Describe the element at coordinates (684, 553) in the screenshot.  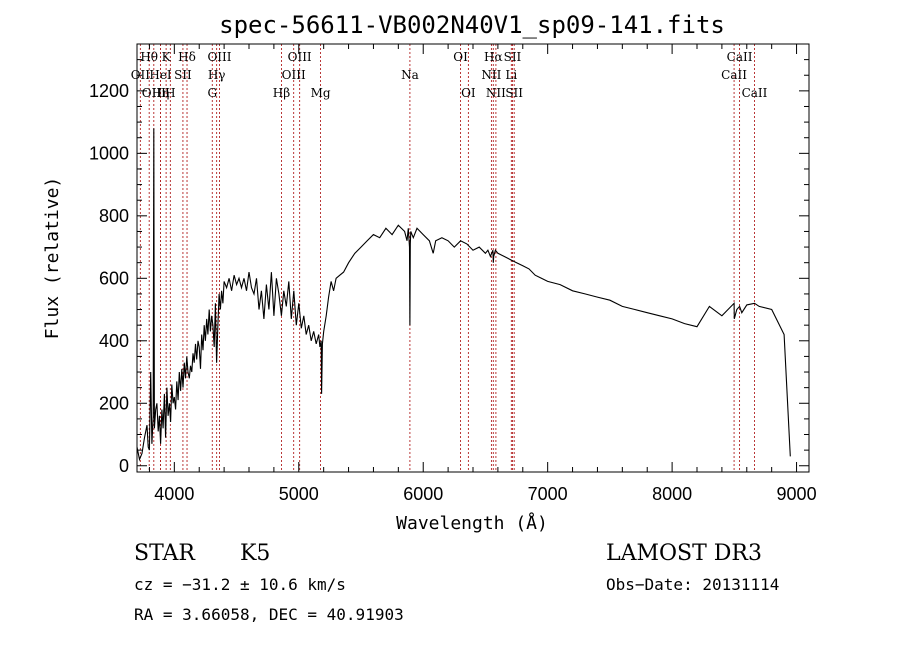
I see `survey-name: LAMOST DR3` at that location.